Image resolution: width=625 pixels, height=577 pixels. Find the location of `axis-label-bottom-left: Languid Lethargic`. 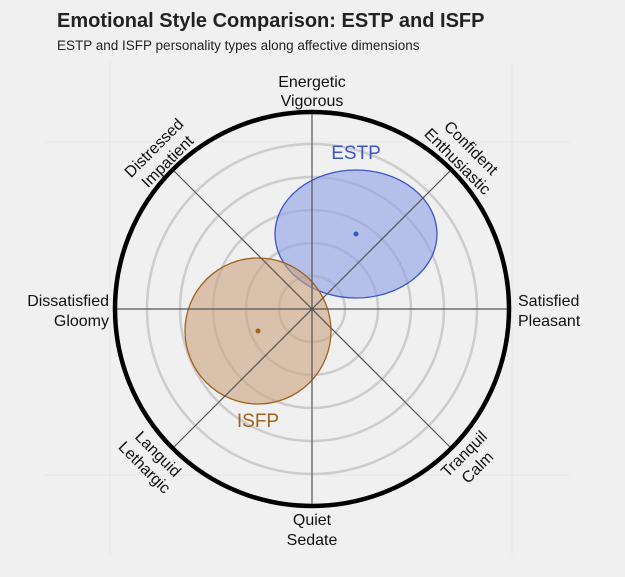

axis-label-bottom-left: Languid Lethargic is located at coordinates (149, 462).